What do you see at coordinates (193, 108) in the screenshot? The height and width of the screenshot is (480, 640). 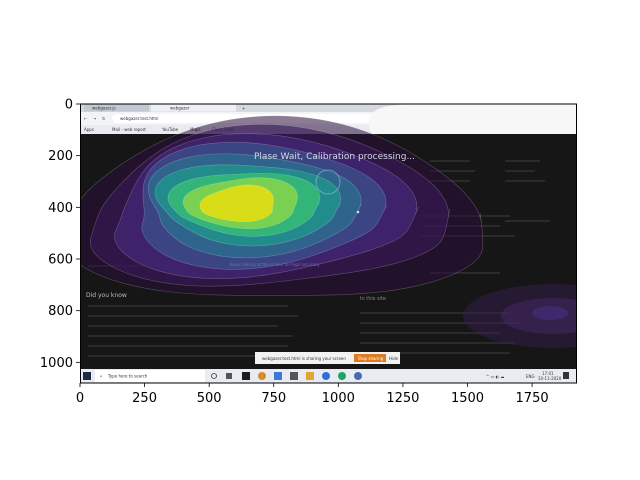 I see `tab-webgazer` at bounding box center [193, 108].